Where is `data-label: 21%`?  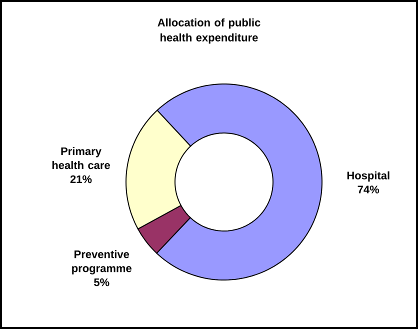
data-label: 21% is located at coordinates (81, 179).